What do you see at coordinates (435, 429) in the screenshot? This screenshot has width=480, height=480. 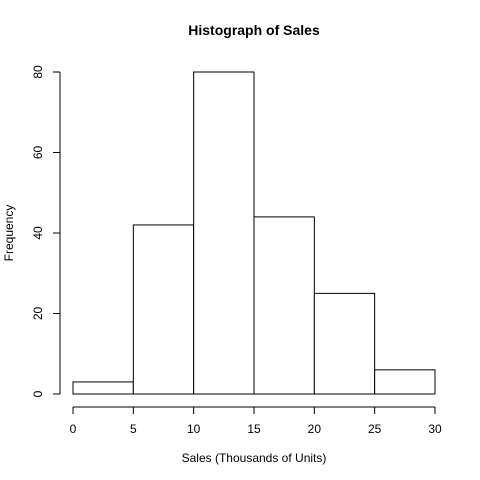 I see `x-tick-label: 30` at bounding box center [435, 429].